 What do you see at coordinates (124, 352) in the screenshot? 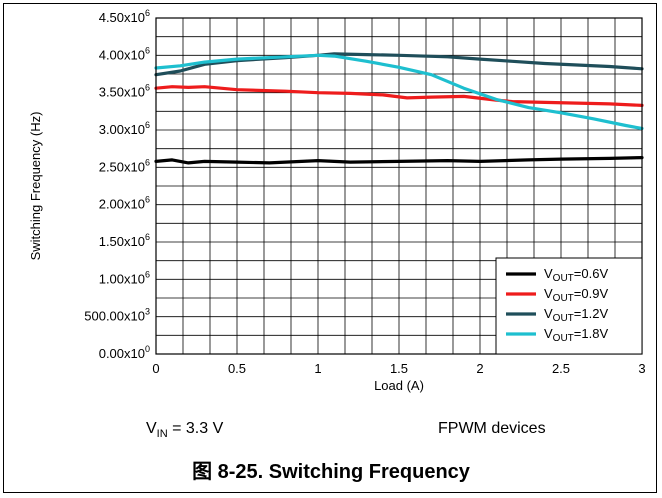
I see `y-tick-label: 0.00x100` at bounding box center [124, 352].